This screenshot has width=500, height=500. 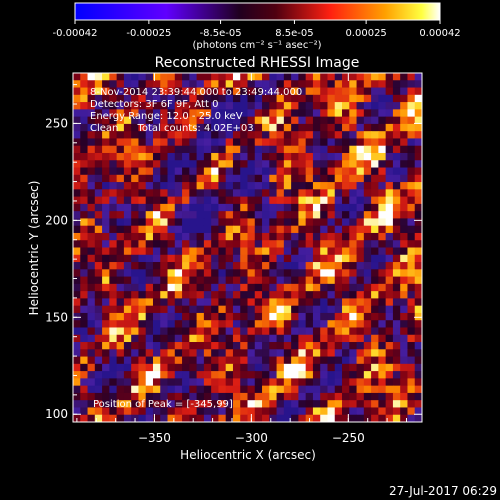 What do you see at coordinates (294, 33) in the screenshot?
I see `colorbar-tick-label: 8.5e-05` at bounding box center [294, 33].